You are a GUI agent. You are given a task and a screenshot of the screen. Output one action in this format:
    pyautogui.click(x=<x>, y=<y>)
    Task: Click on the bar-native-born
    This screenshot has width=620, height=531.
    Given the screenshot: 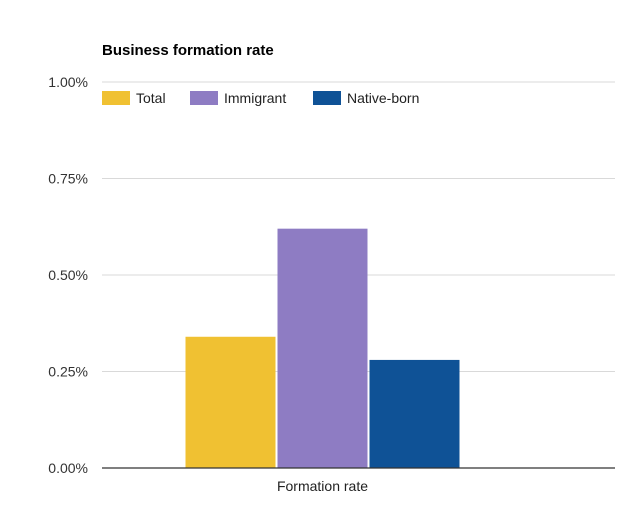 What is the action you would take?
    pyautogui.click(x=414, y=413)
    